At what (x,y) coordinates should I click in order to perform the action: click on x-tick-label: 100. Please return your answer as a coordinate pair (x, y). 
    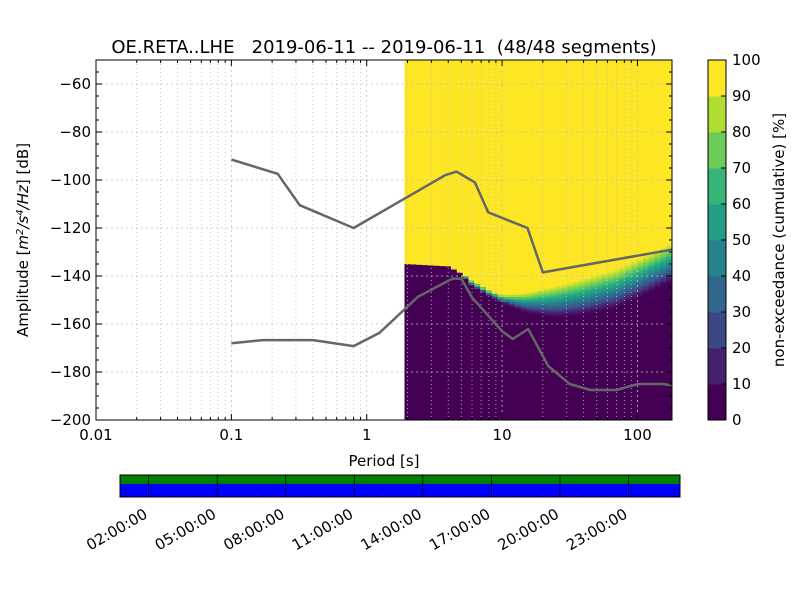
    Looking at the image, I should click on (637, 435).